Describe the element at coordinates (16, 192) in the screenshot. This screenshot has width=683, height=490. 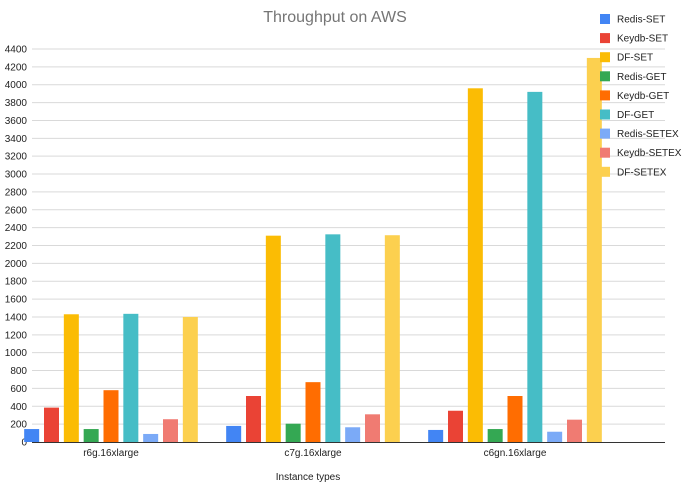
I see `y-tick-label: 2800` at that location.